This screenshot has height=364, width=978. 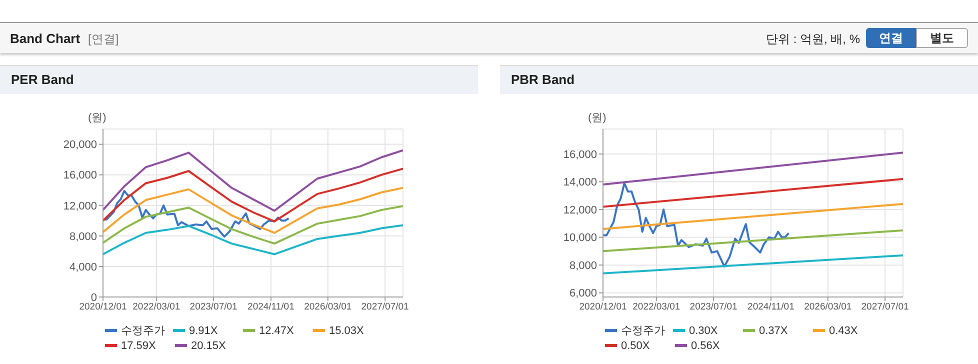 What do you see at coordinates (891, 38) in the screenshot?
I see `text: 연결` at bounding box center [891, 38].